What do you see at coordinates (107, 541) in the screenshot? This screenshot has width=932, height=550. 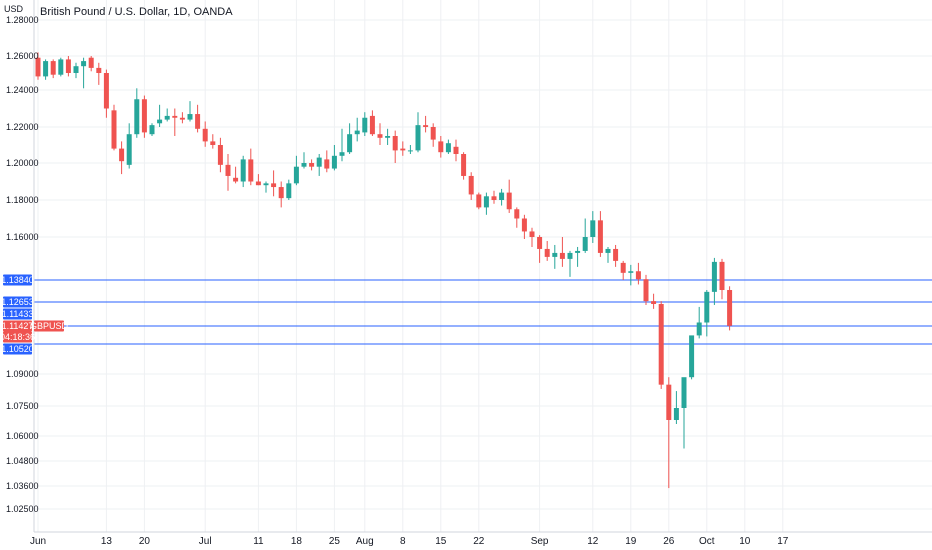 I see `x-tick-label: 13` at bounding box center [107, 541].